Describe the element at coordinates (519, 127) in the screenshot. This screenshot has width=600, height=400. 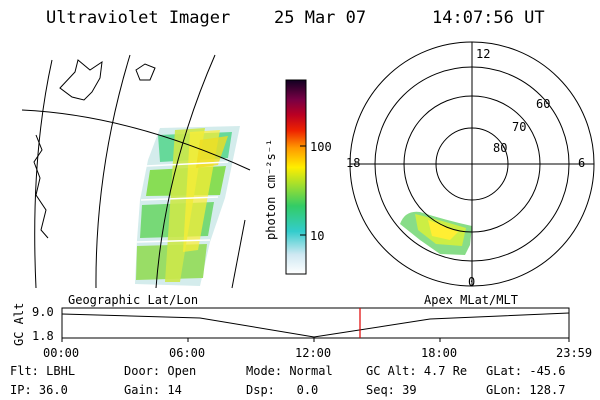
I see `mlat-label-70: 70` at that location.